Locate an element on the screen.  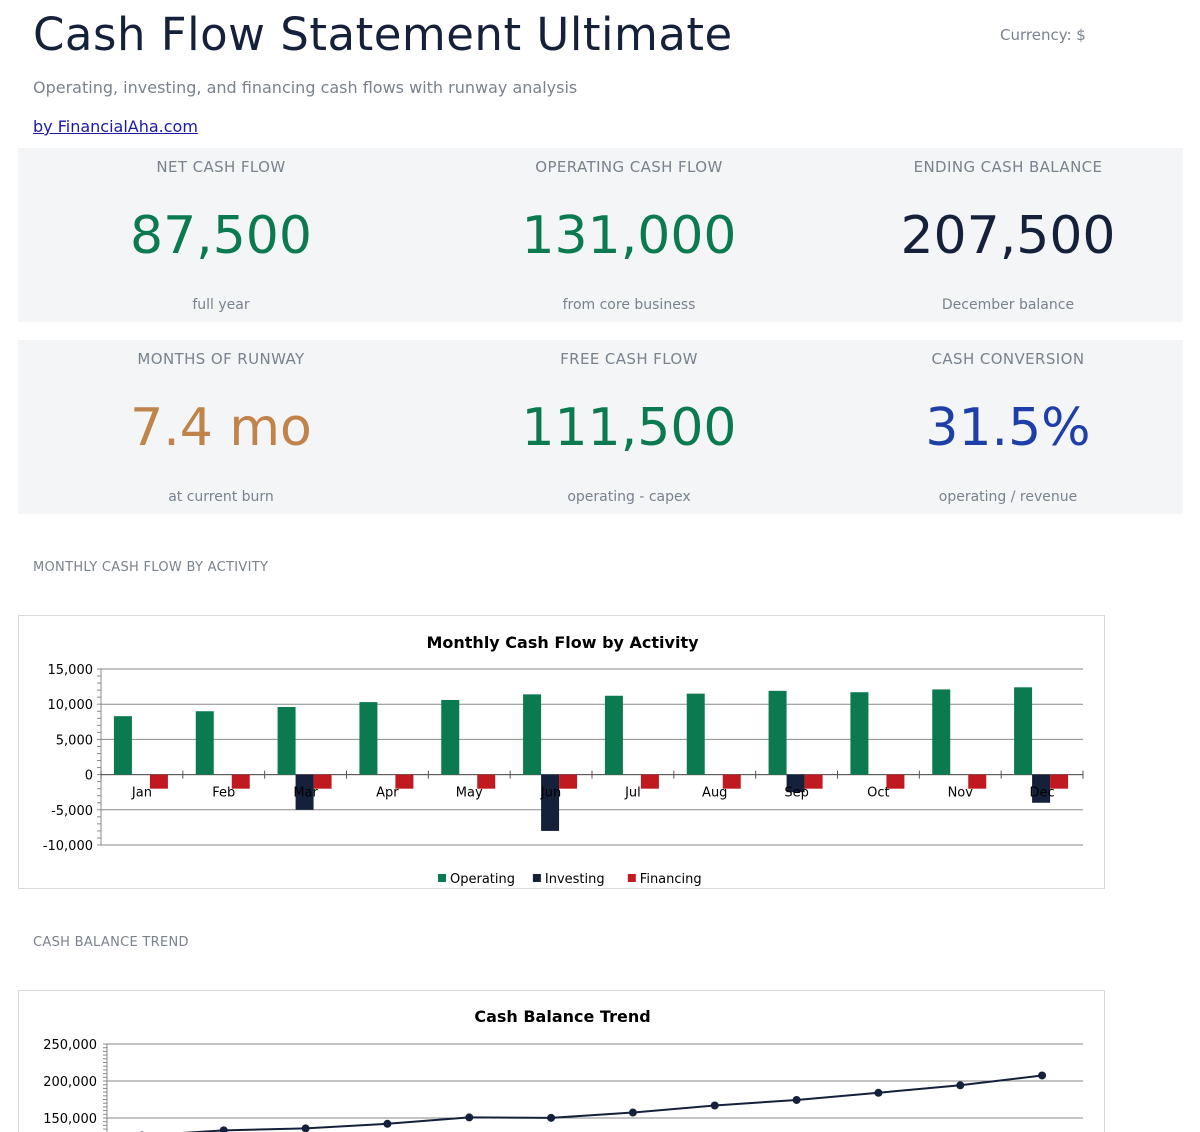
legend-swatch-financing is located at coordinates (631, 878).